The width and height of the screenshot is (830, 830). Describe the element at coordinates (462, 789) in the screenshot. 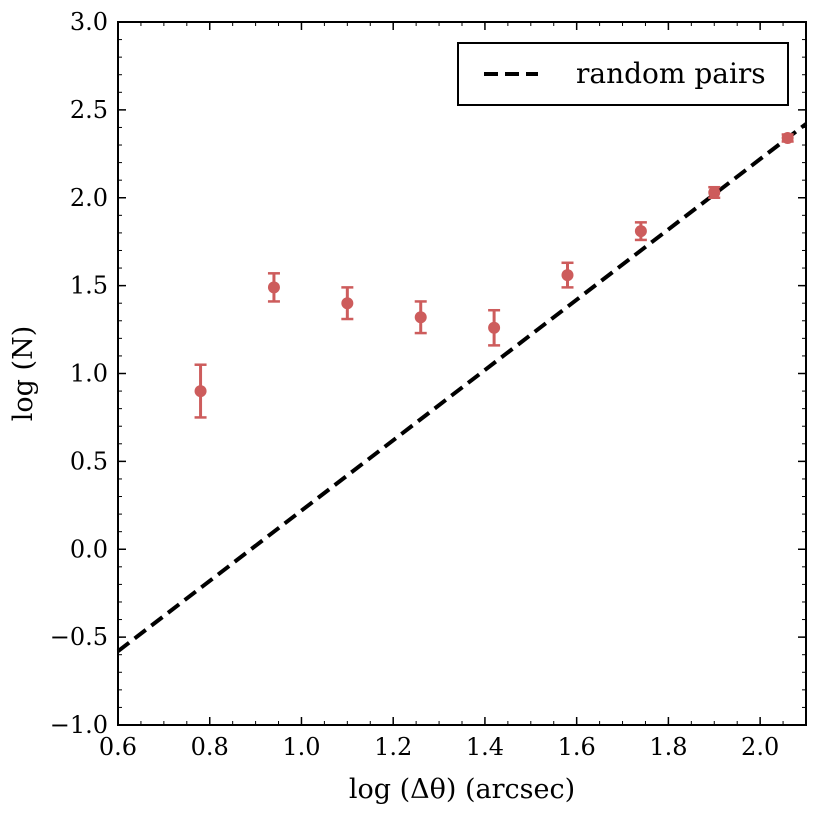

I see `x-axis-label: log (Δθ) (arcsec)` at that location.